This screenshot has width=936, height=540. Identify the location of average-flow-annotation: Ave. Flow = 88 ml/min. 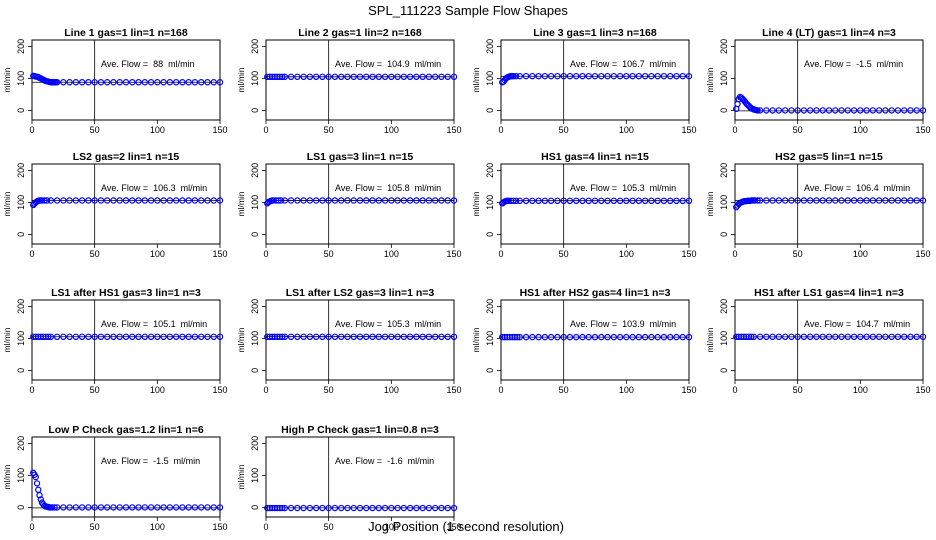
(148, 64).